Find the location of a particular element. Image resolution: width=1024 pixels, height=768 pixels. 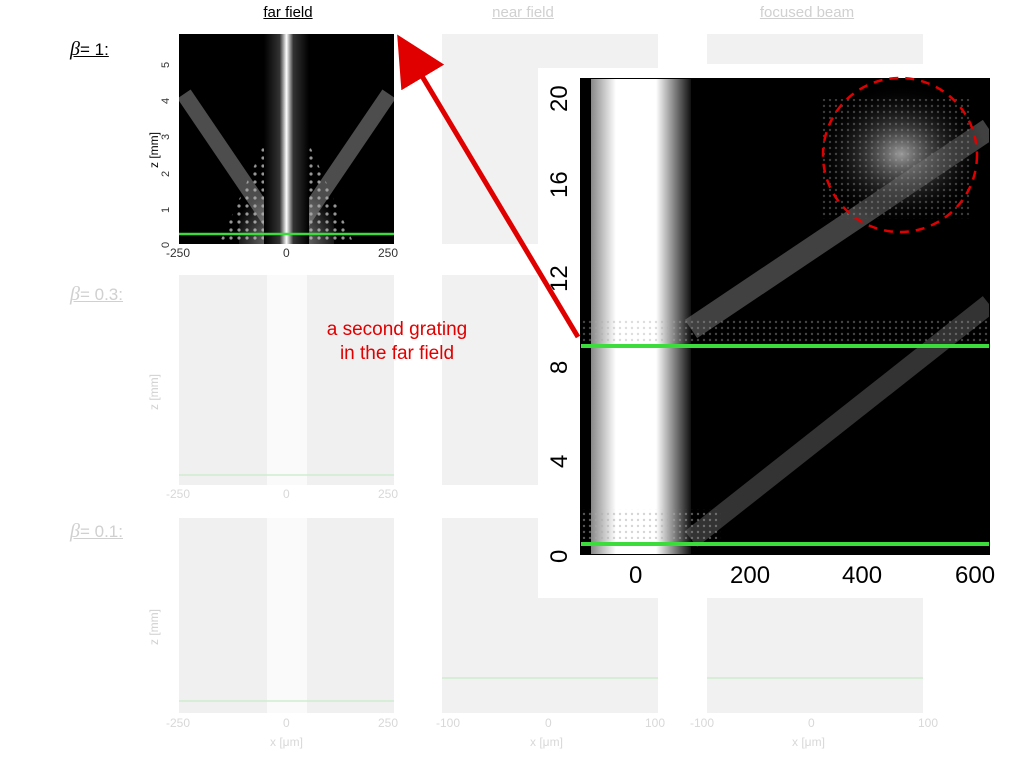

ff3-xlabel: x [μm] is located at coordinates (286, 742).